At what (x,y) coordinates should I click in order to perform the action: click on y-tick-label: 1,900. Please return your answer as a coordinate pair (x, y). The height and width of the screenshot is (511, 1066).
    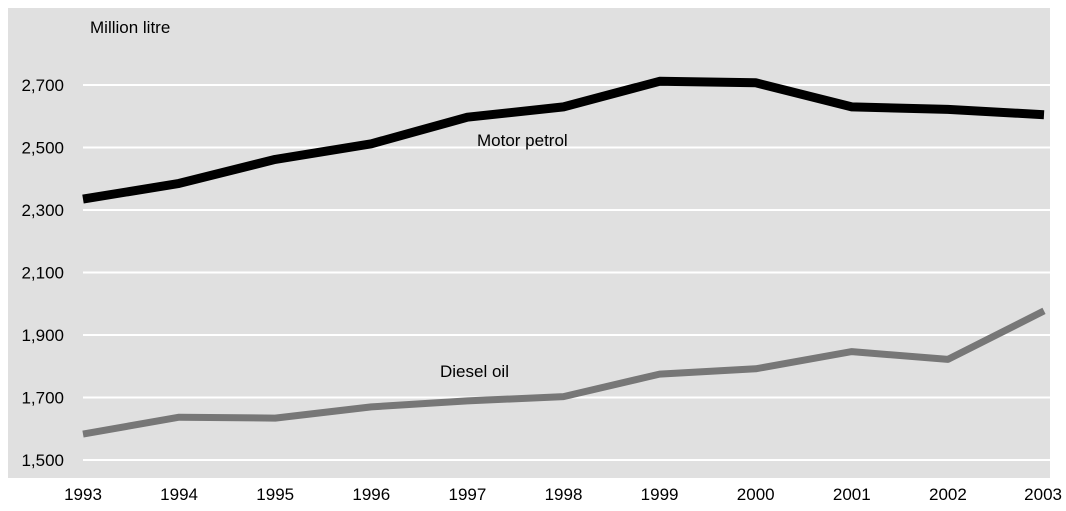
    Looking at the image, I should click on (42, 335).